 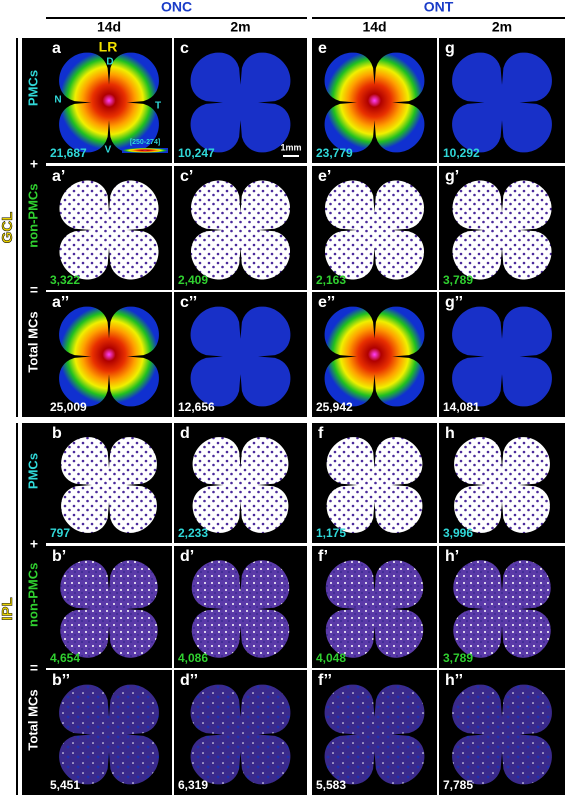 What do you see at coordinates (187, 556) in the screenshot?
I see `panel-letter: d’` at bounding box center [187, 556].